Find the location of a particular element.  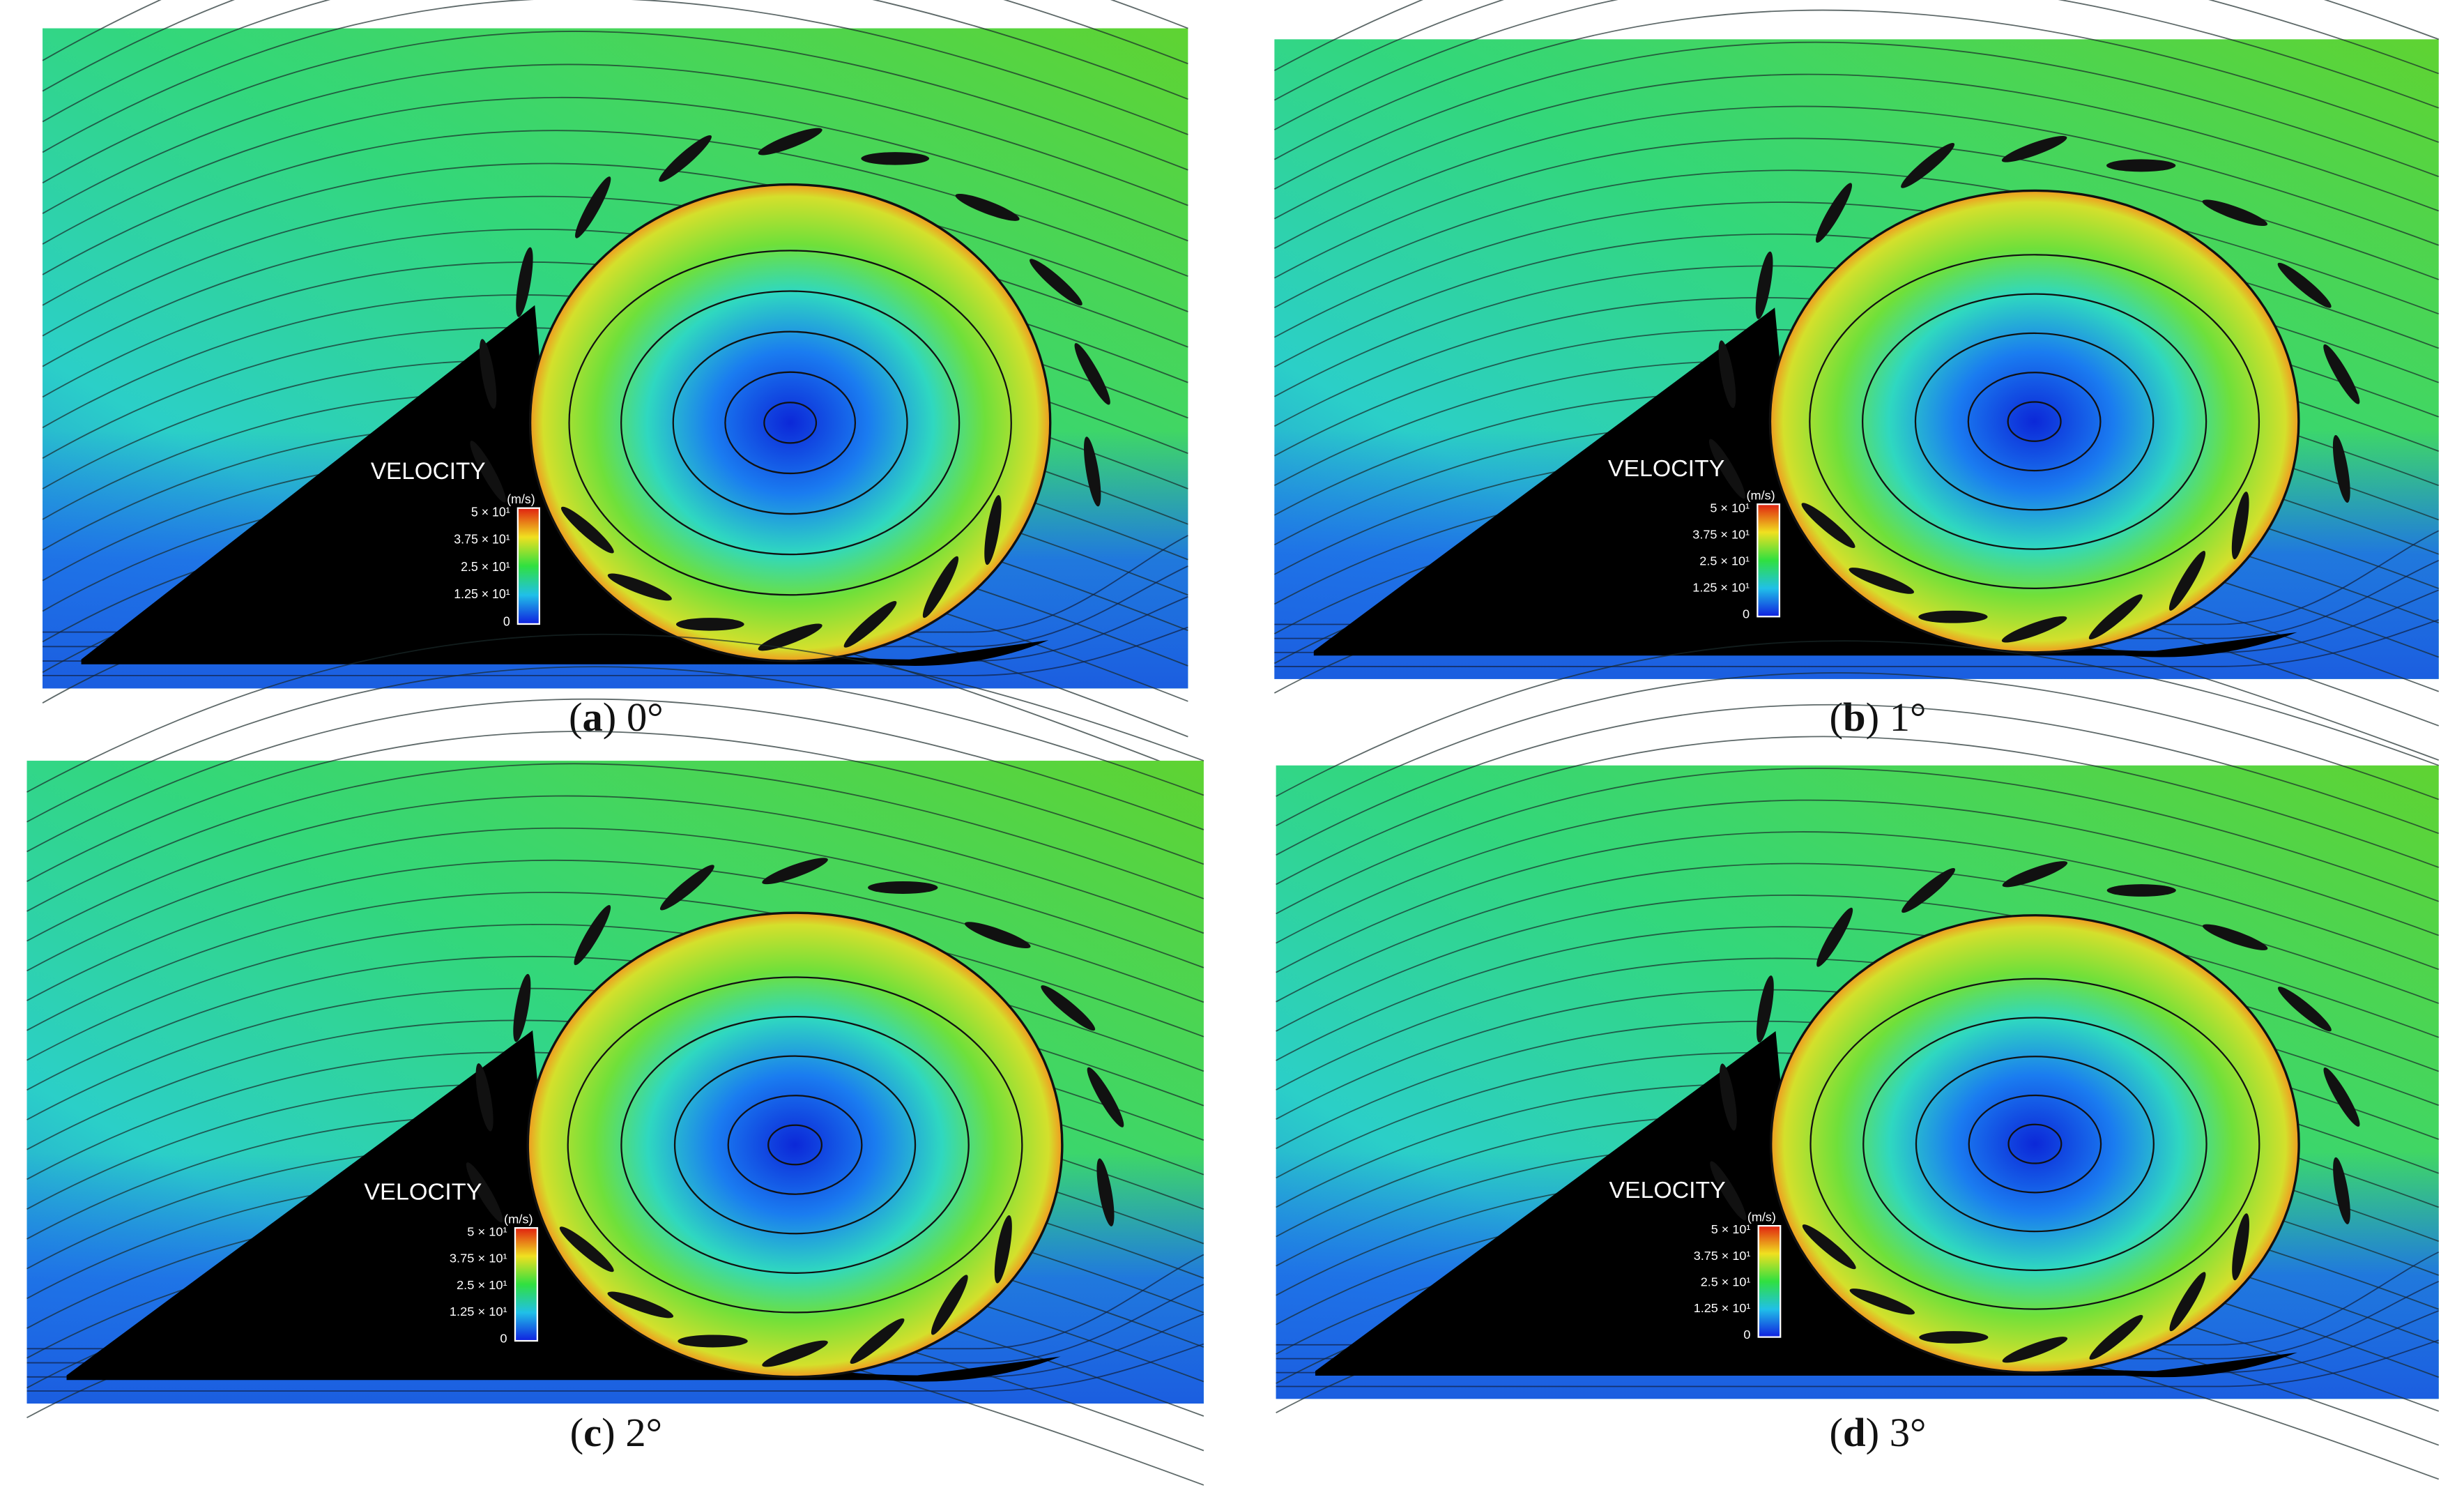

rotor is located at coordinates (2034, 422).